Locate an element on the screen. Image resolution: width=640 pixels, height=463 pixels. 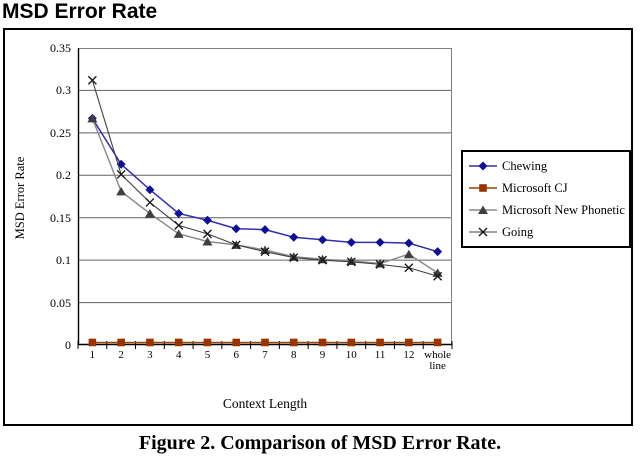
legend-x-icon is located at coordinates (483, 232).